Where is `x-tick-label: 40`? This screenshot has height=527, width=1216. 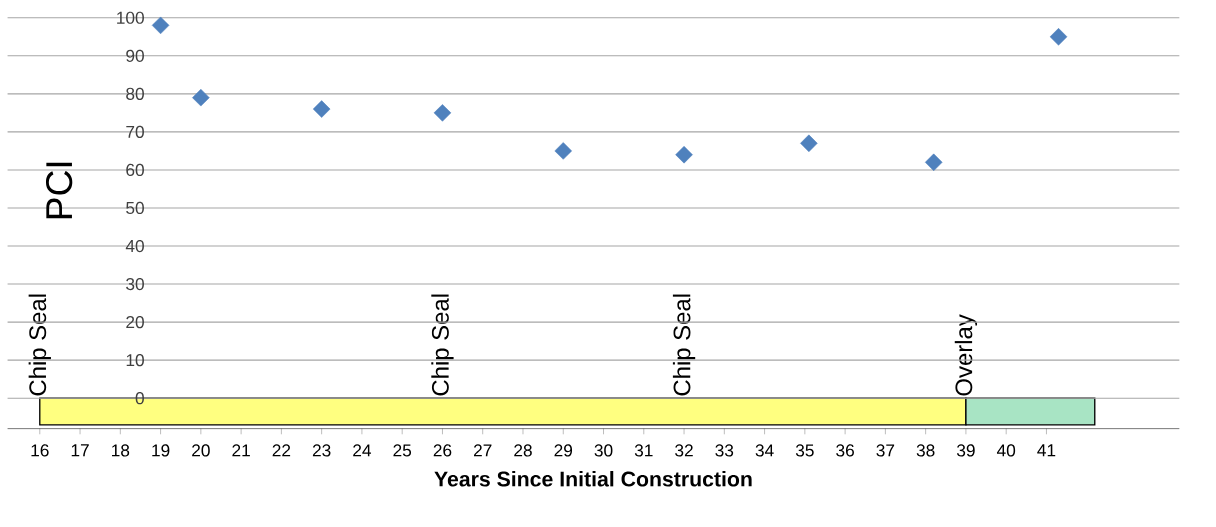
x-tick-label: 40 is located at coordinates (1006, 450).